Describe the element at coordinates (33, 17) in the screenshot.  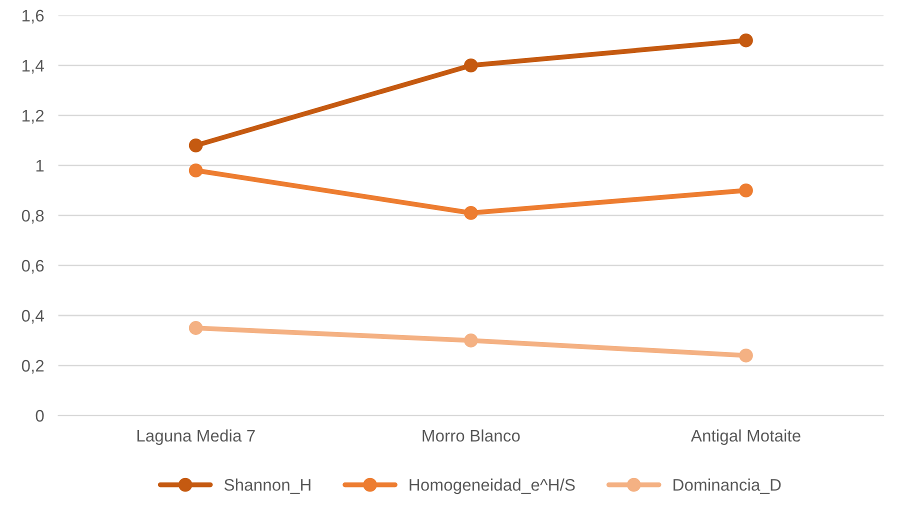
I see `y-tick-label: 1,6` at that location.